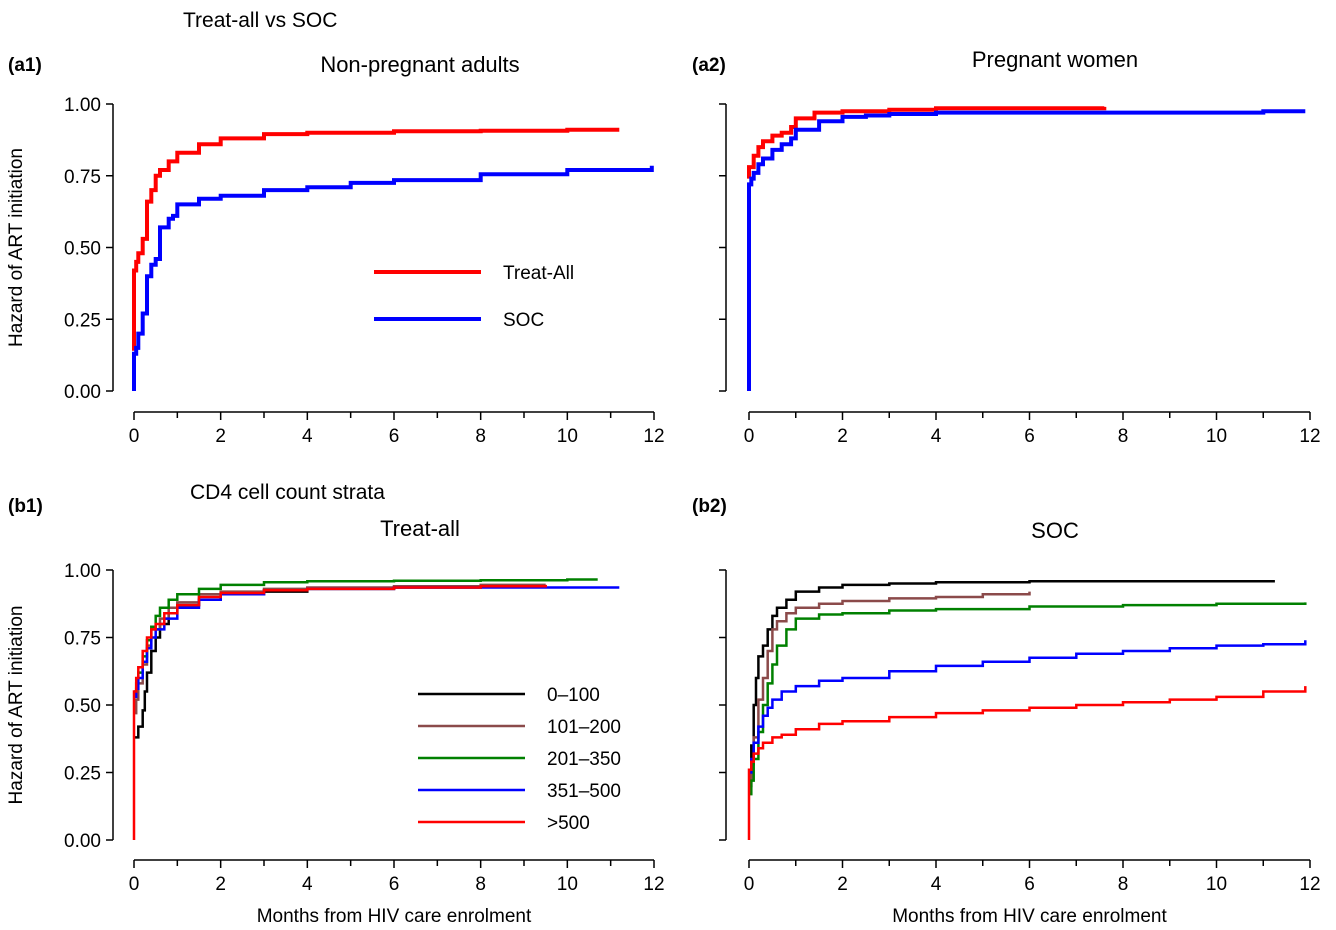 Image resolution: width=1336 pixels, height=930 pixels. Describe the element at coordinates (709, 65) in the screenshot. I see `panel-a2-label: (a2)` at that location.